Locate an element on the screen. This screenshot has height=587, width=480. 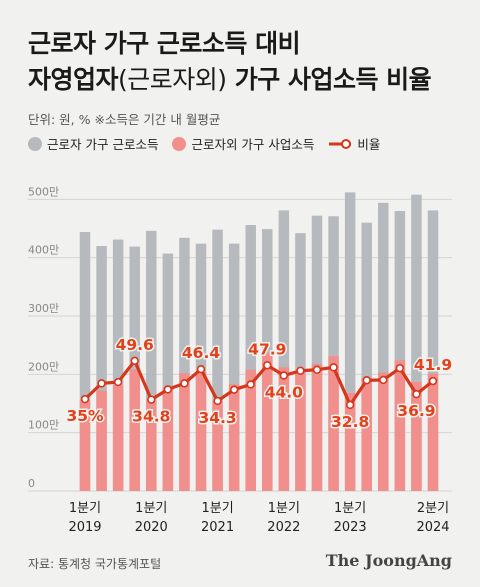
ratio-data-label: 44.0 is located at coordinates (284, 393).